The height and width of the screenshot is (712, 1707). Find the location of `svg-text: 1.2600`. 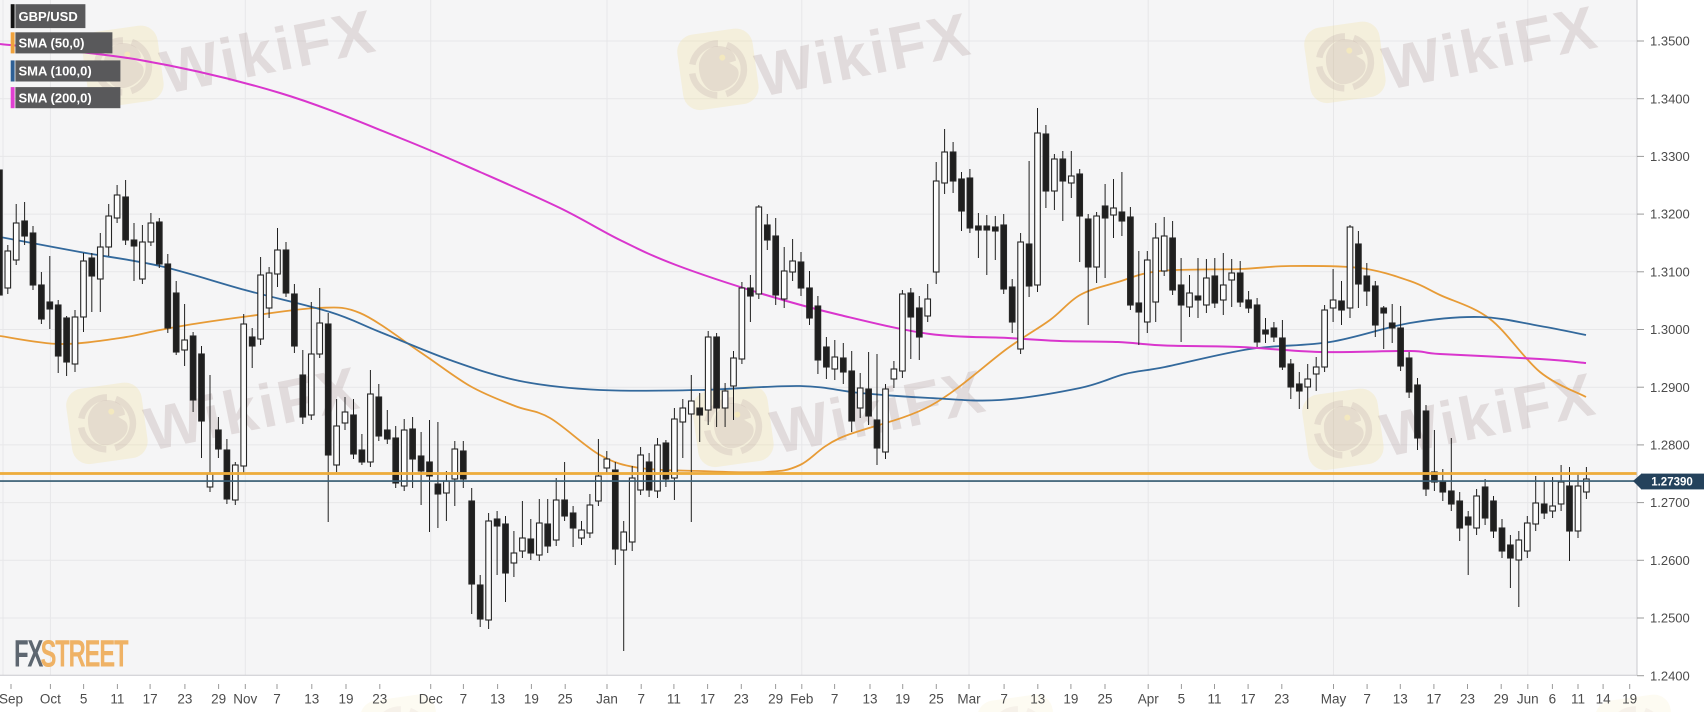

svg-text: 1.2600 is located at coordinates (1670, 560).